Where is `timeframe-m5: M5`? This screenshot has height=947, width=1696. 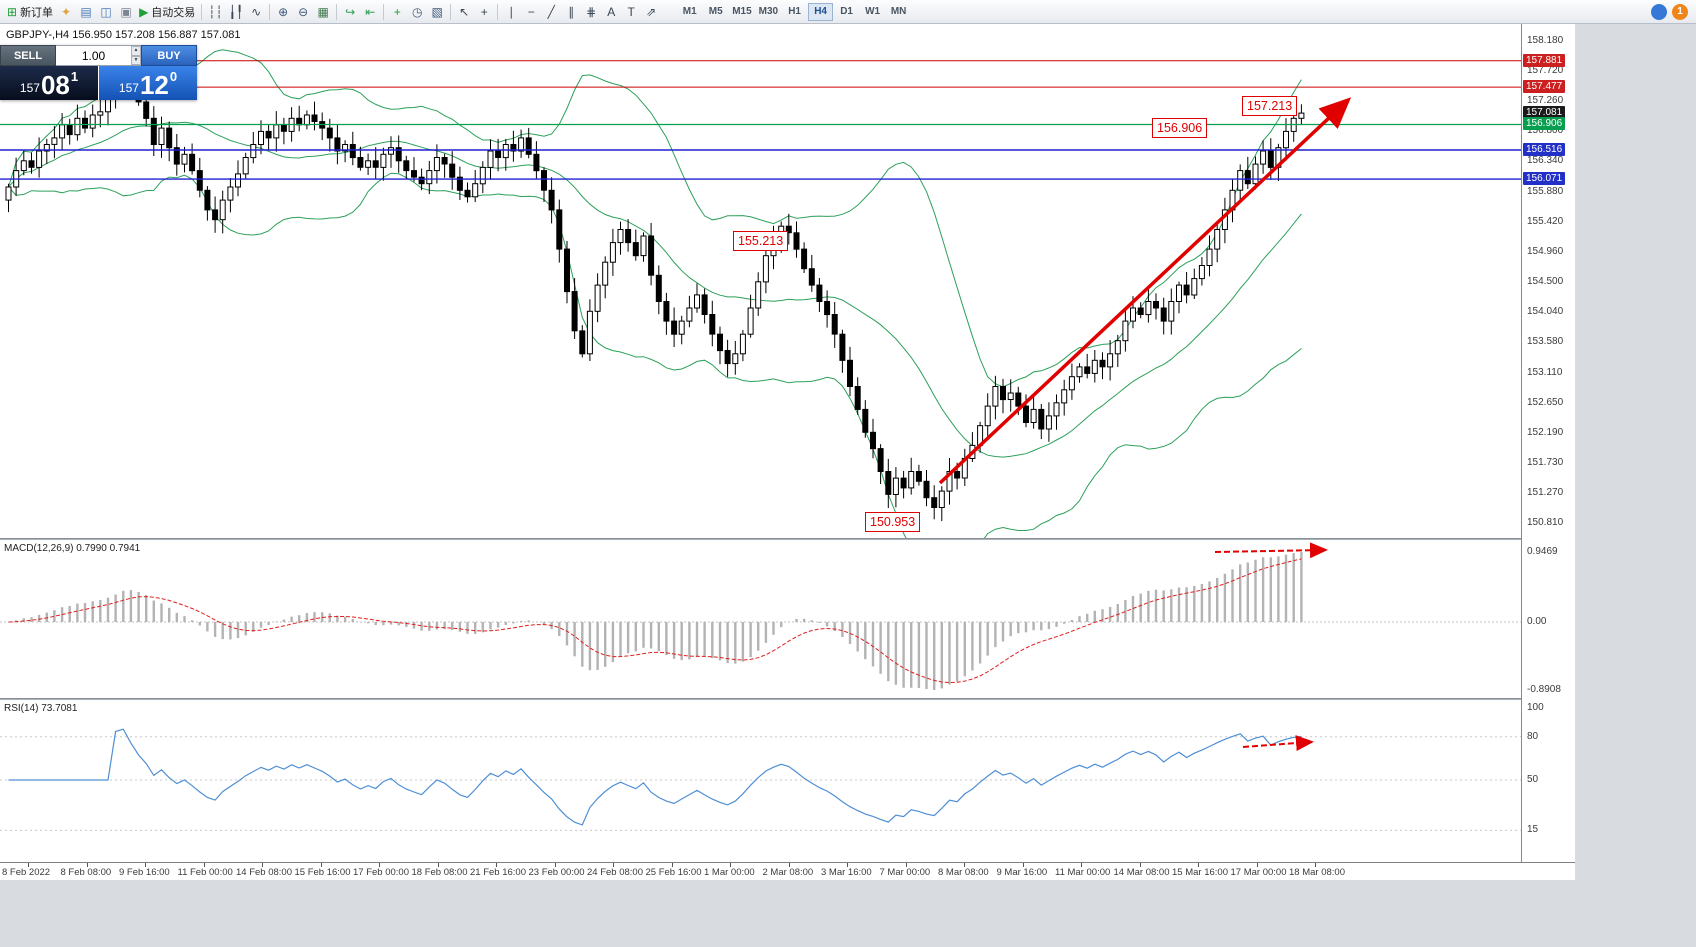
timeframe-m5: M5 is located at coordinates (715, 12).